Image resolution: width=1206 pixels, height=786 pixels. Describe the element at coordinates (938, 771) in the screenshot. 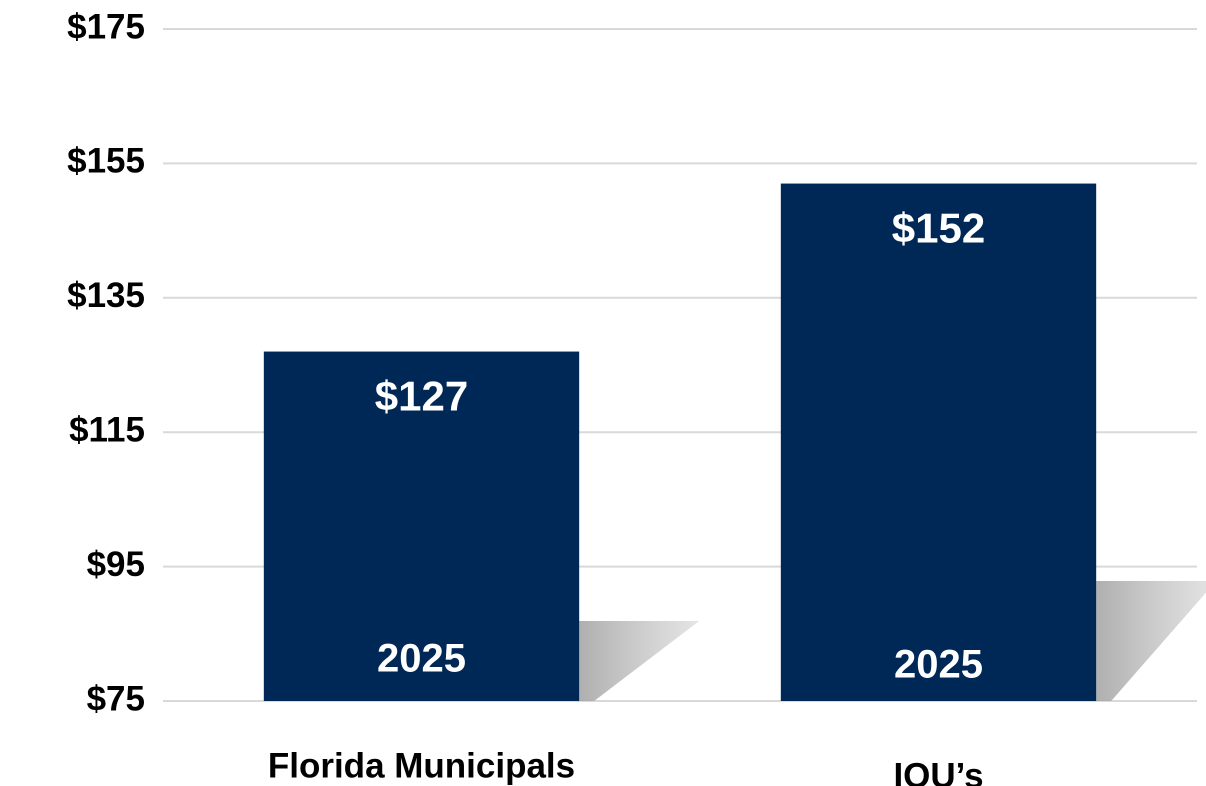

I see `x-tick-label: IOU’s` at that location.